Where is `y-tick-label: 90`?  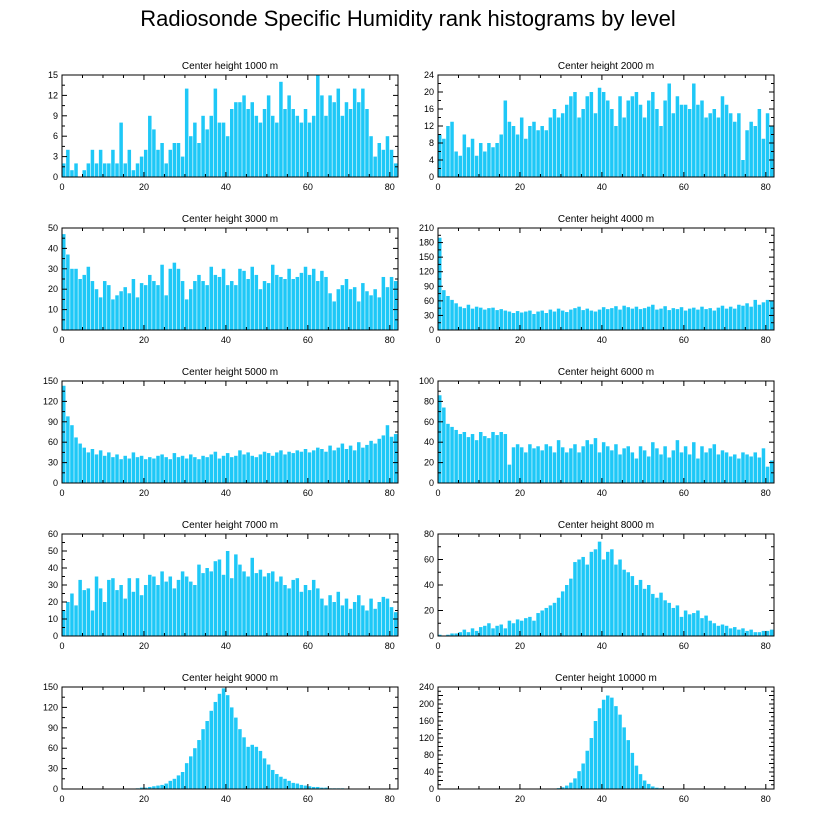 y-tick-label: 90 is located at coordinates (53, 422).